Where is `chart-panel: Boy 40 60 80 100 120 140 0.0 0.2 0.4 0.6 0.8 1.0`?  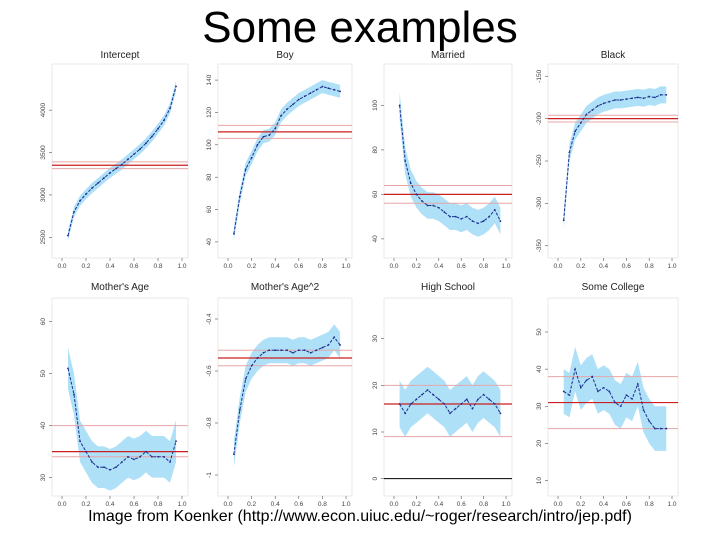
chart-panel: Boy 40 60 80 100 120 140 0.0 0.2 0.4 0.6 0.8 1.0 is located at coordinates (279, 160).